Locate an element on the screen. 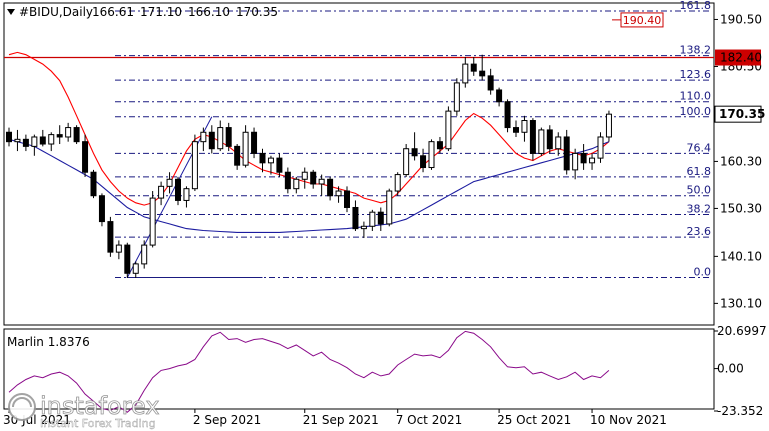 Image resolution: width=769 pixels, height=431 pixels. fib-label-110.0: 110.0 is located at coordinates (696, 96).